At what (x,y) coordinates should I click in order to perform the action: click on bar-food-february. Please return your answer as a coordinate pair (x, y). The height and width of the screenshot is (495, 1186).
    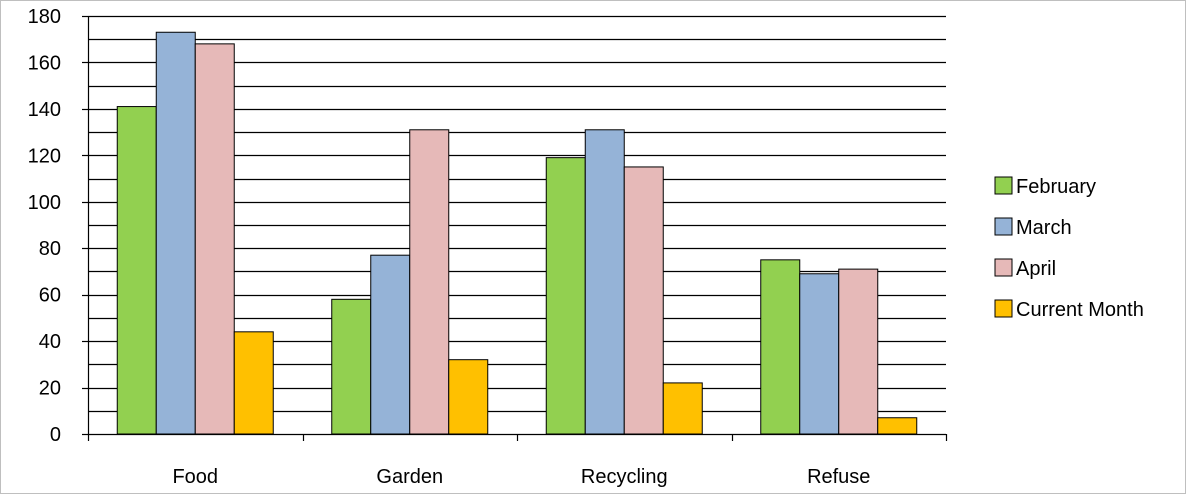
    Looking at the image, I should click on (136, 270).